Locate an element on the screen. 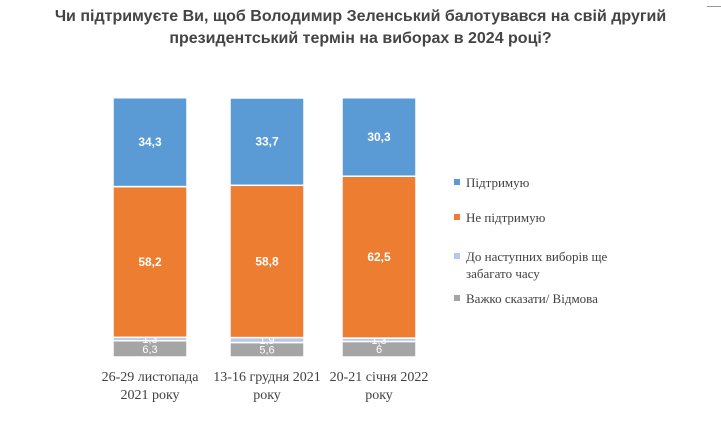 This screenshot has width=721, height=448. x-tick-label: 26-29 листопада is located at coordinates (151, 377).